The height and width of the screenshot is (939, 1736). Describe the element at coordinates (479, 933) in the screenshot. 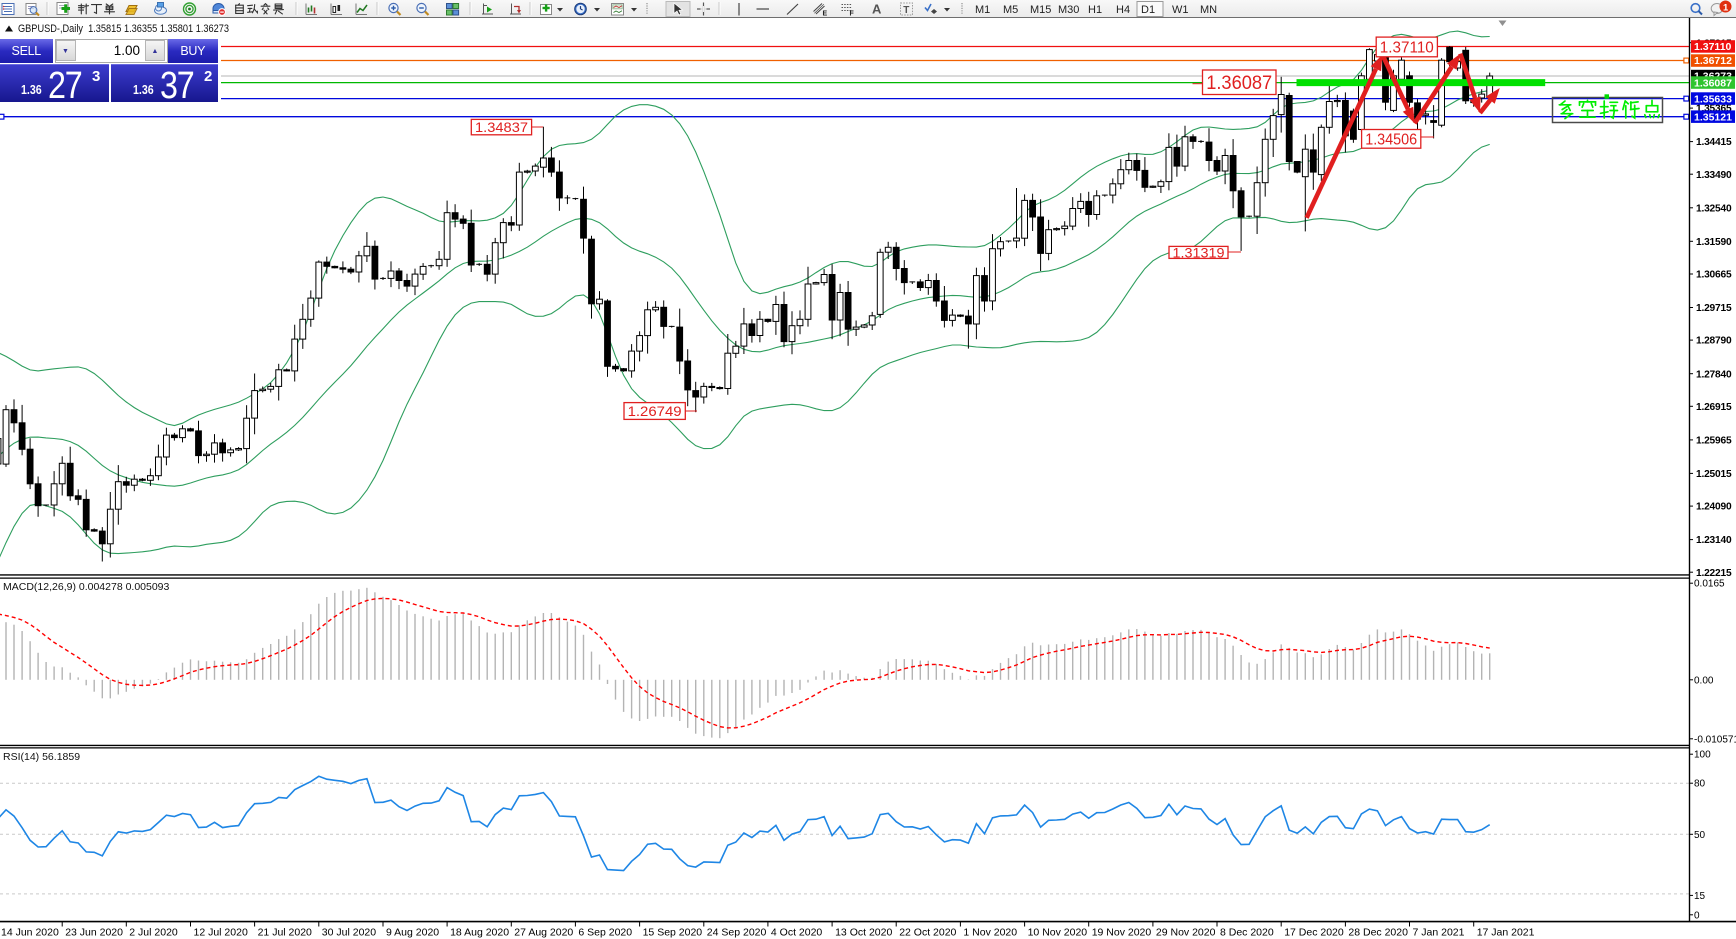

I see `svg-text: 18 Aug 2020` at that location.